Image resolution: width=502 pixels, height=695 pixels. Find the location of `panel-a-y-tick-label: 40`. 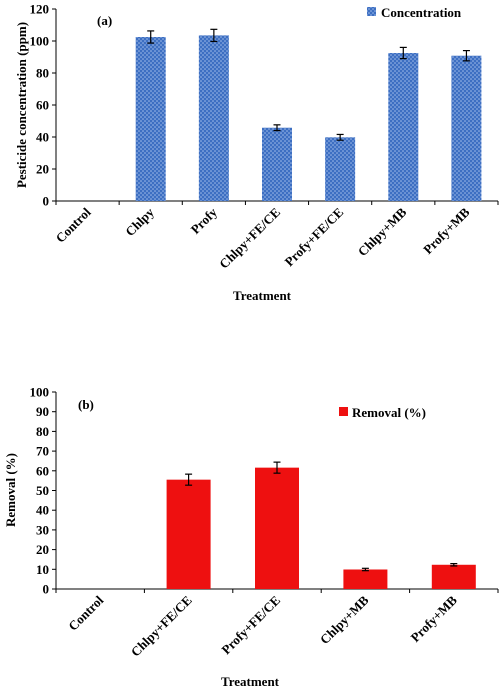

panel-a-y-tick-label: 40 is located at coordinates (42, 137).